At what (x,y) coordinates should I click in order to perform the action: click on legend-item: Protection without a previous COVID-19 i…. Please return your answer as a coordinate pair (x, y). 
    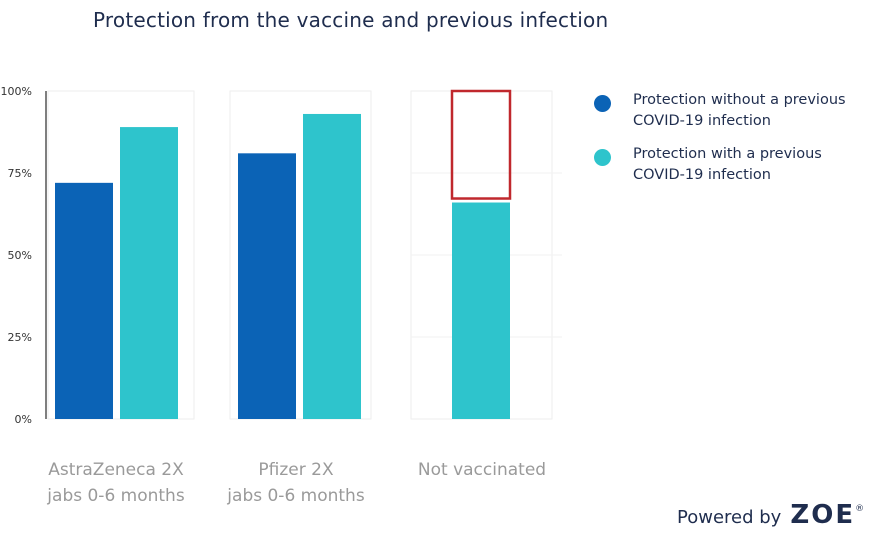
    Looking at the image, I should click on (734, 111).